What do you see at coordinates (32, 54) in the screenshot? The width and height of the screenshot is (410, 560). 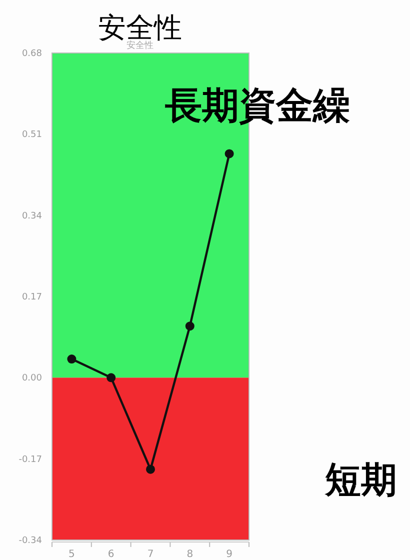 I see `y-tick-label: 0.68` at bounding box center [32, 54].